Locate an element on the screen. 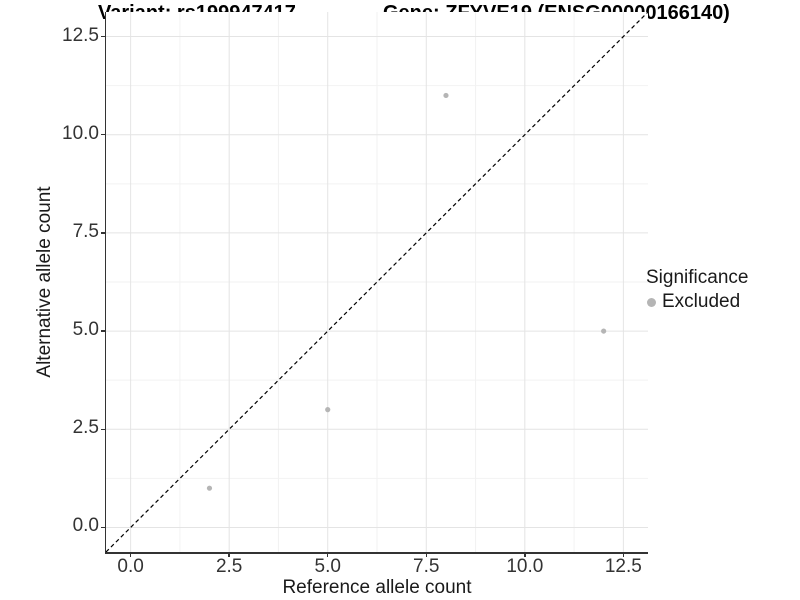 This screenshot has height=600, width=800. y-tick-label: 0.0 is located at coordinates (85, 526).